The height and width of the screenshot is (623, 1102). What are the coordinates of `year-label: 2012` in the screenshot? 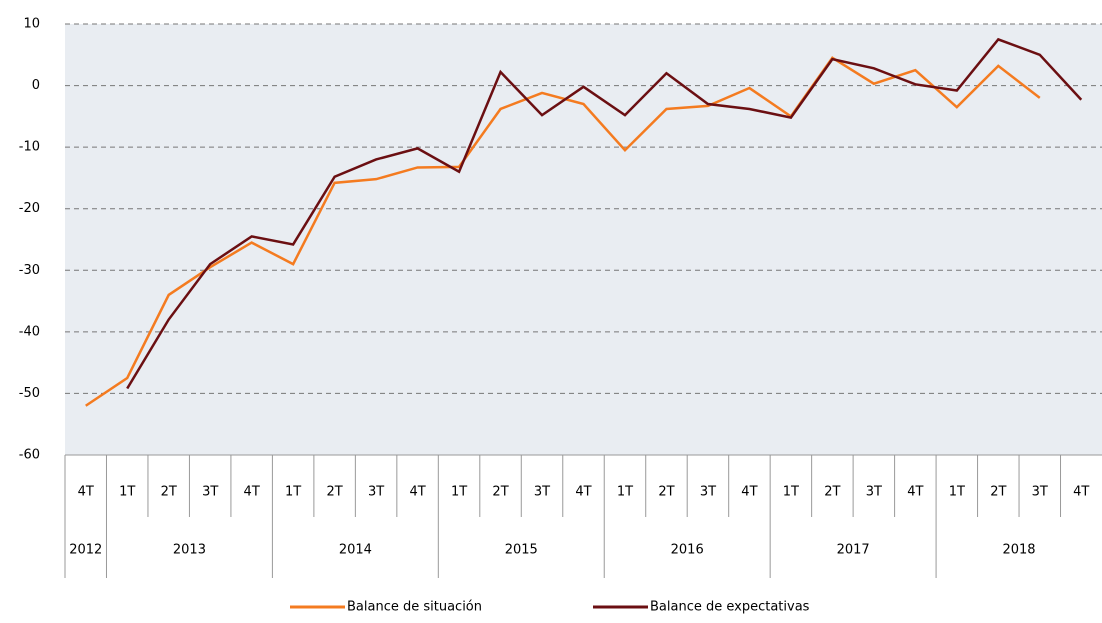 It's located at (85, 550).